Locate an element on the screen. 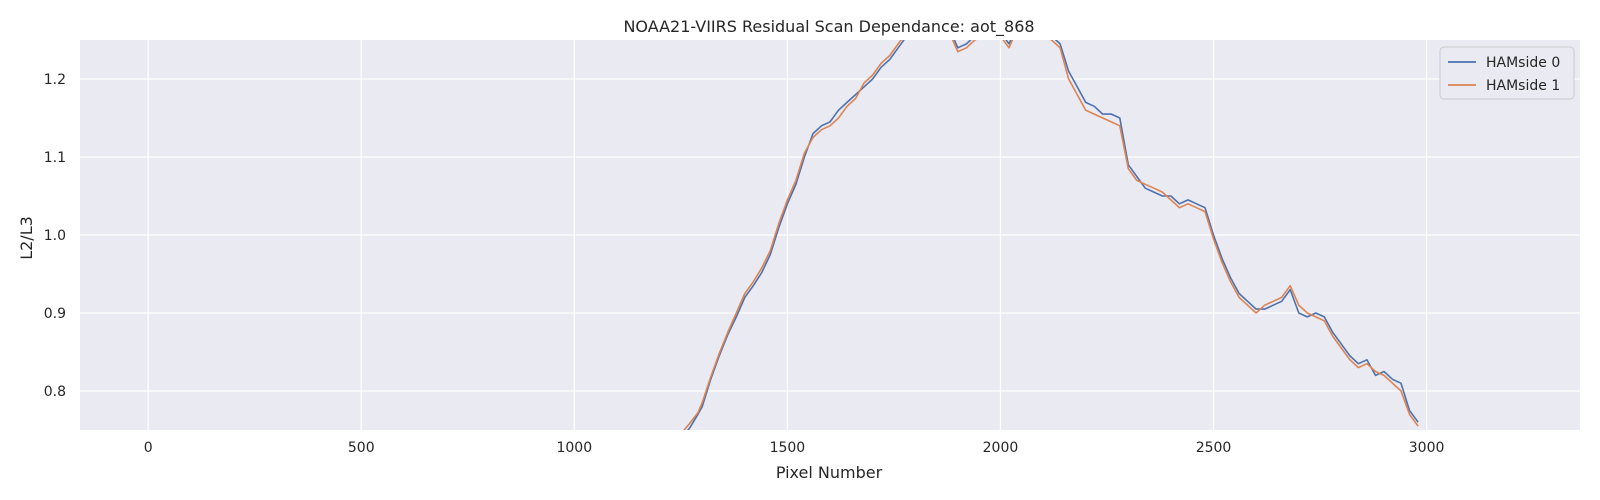  legend: HAMside 0 HAMside 1 is located at coordinates (1507, 73).